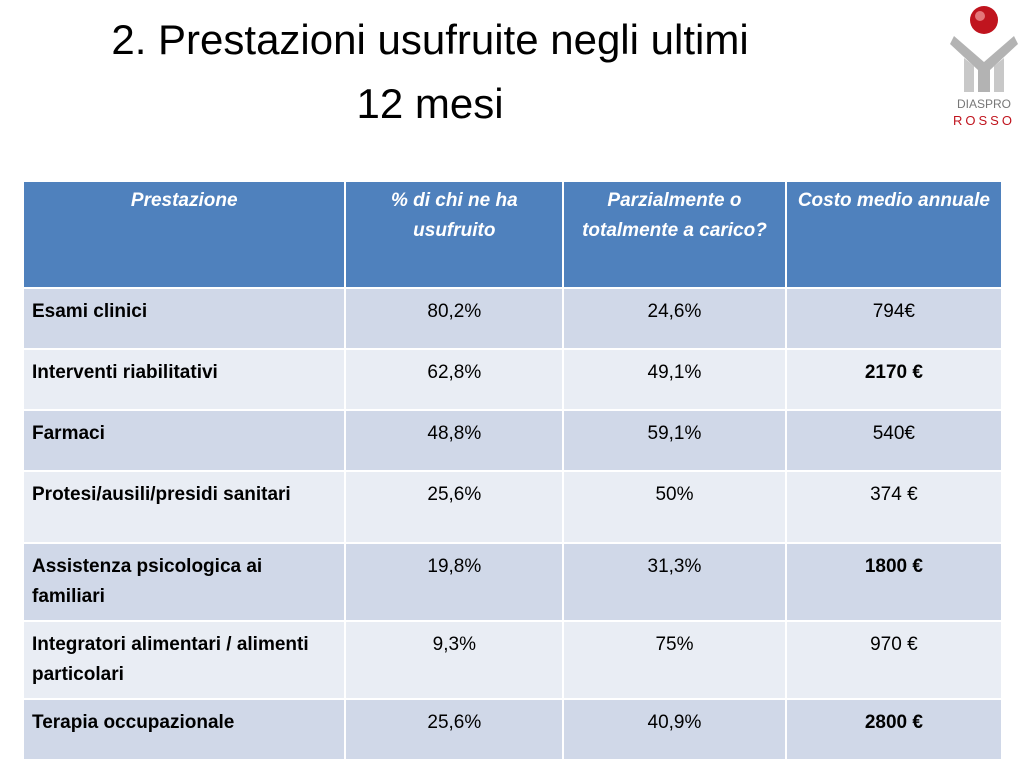 The height and width of the screenshot is (768, 1024). I want to click on table-cell: 59,1%, so click(674, 440).